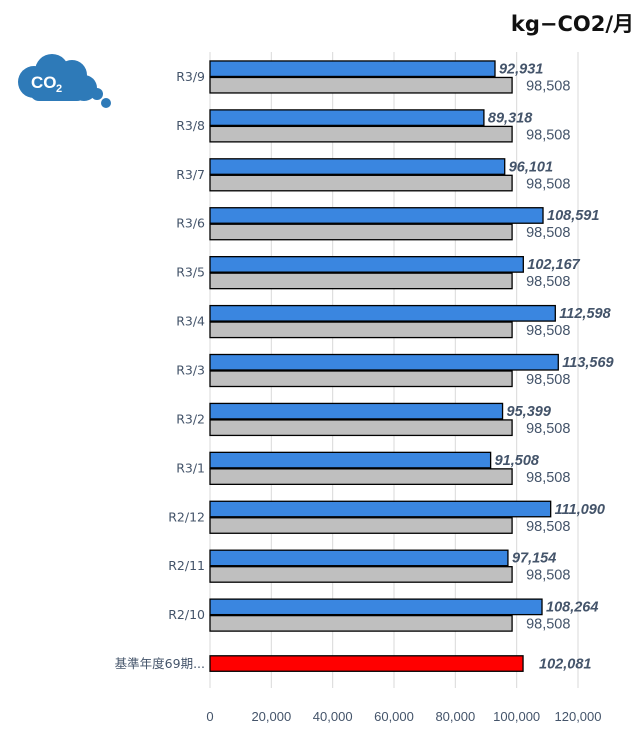 The height and width of the screenshot is (729, 636). Describe the element at coordinates (553, 265) in the screenshot. I see `data-label-current: 102,167` at that location.